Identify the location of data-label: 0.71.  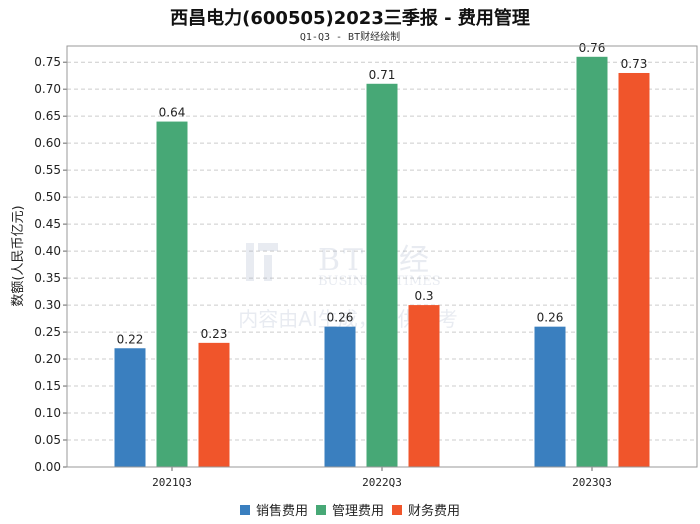
(382, 75).